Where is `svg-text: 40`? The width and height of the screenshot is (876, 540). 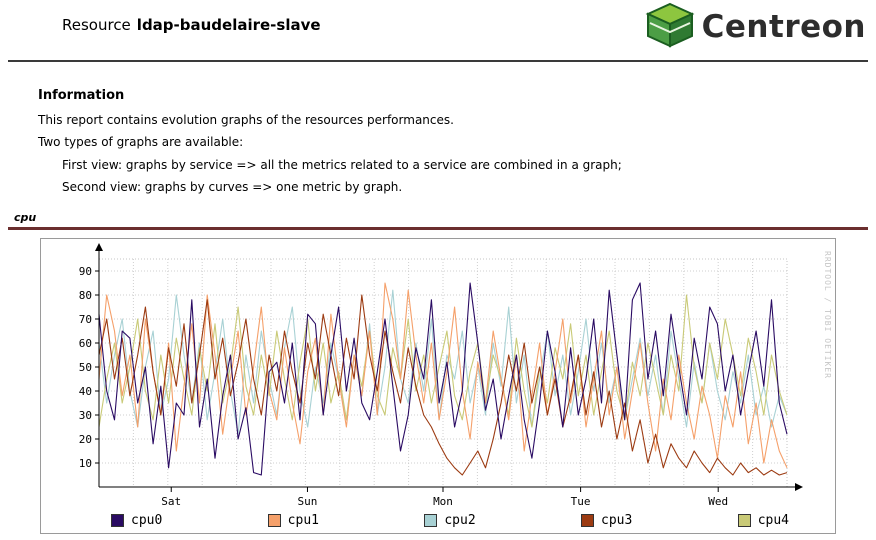 svg-text: 40 is located at coordinates (85, 391).